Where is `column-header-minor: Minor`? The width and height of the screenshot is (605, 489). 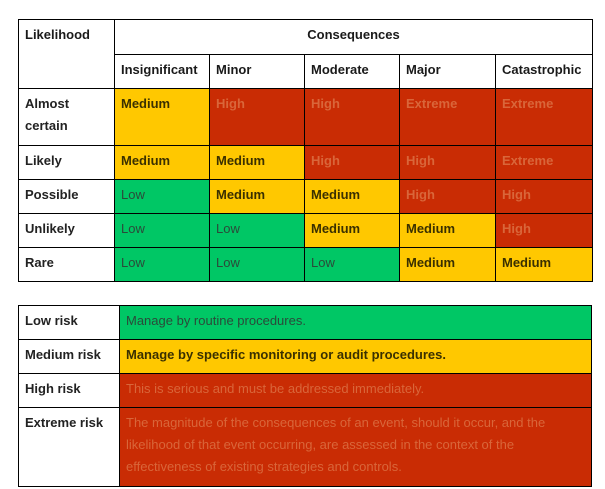
column-header-minor: Minor is located at coordinates (257, 71).